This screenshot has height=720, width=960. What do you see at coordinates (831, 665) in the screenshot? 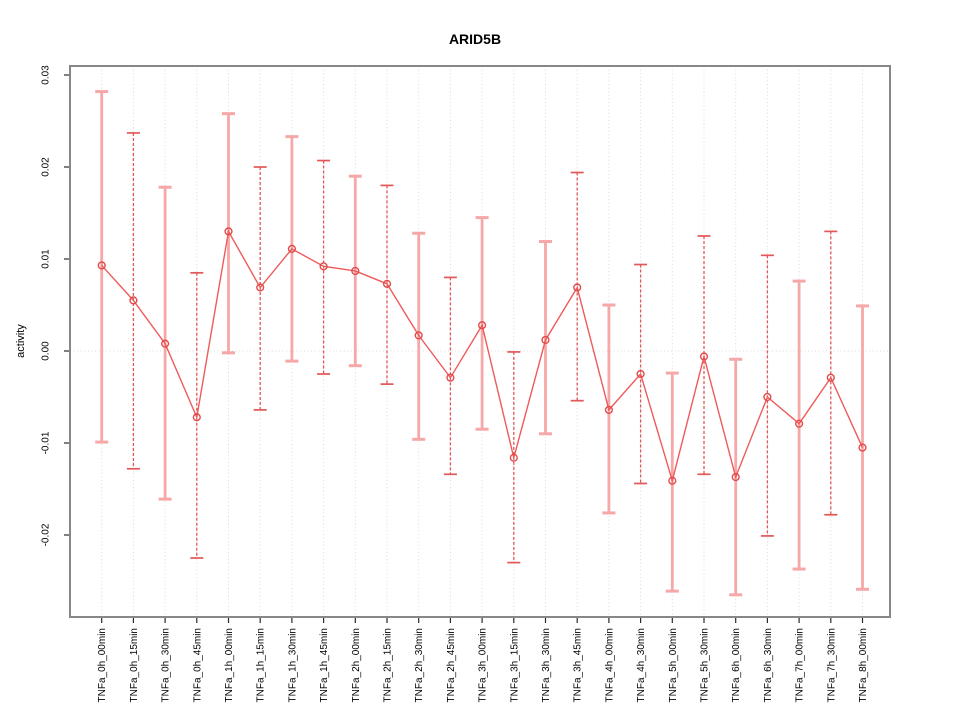
I see `x-tick-label: TNFa_7h_30min` at bounding box center [831, 665].